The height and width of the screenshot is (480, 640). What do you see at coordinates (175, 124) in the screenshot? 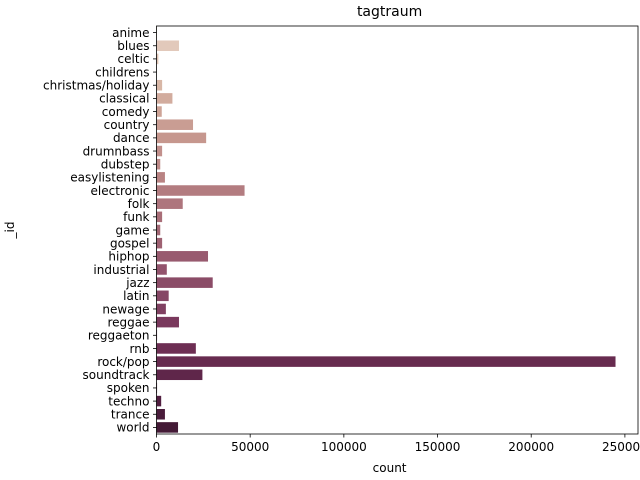
I see `bar-country` at bounding box center [175, 124].